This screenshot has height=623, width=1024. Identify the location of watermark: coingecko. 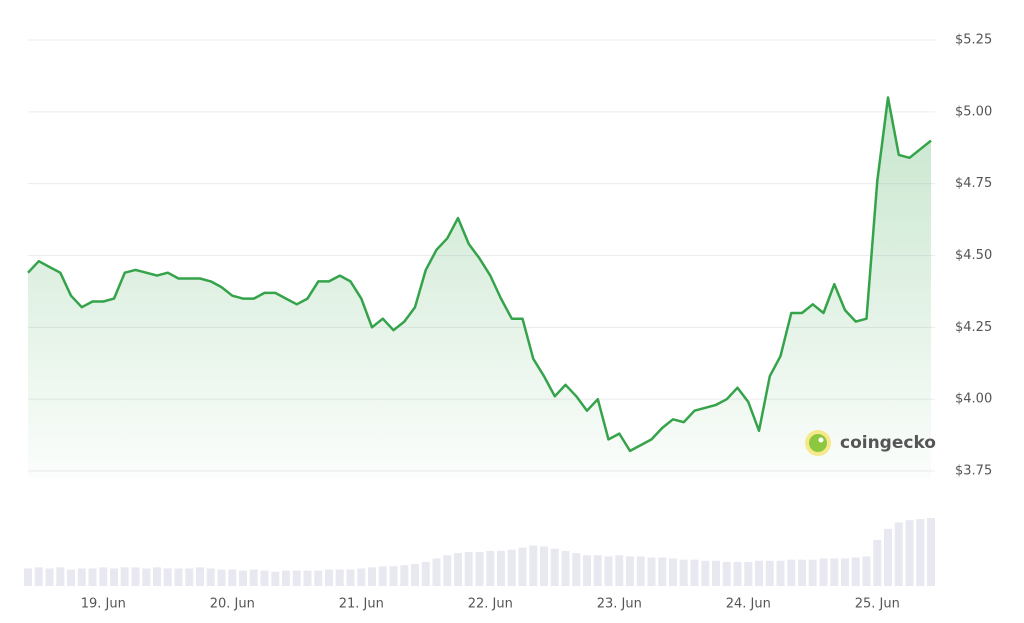
(888, 443).